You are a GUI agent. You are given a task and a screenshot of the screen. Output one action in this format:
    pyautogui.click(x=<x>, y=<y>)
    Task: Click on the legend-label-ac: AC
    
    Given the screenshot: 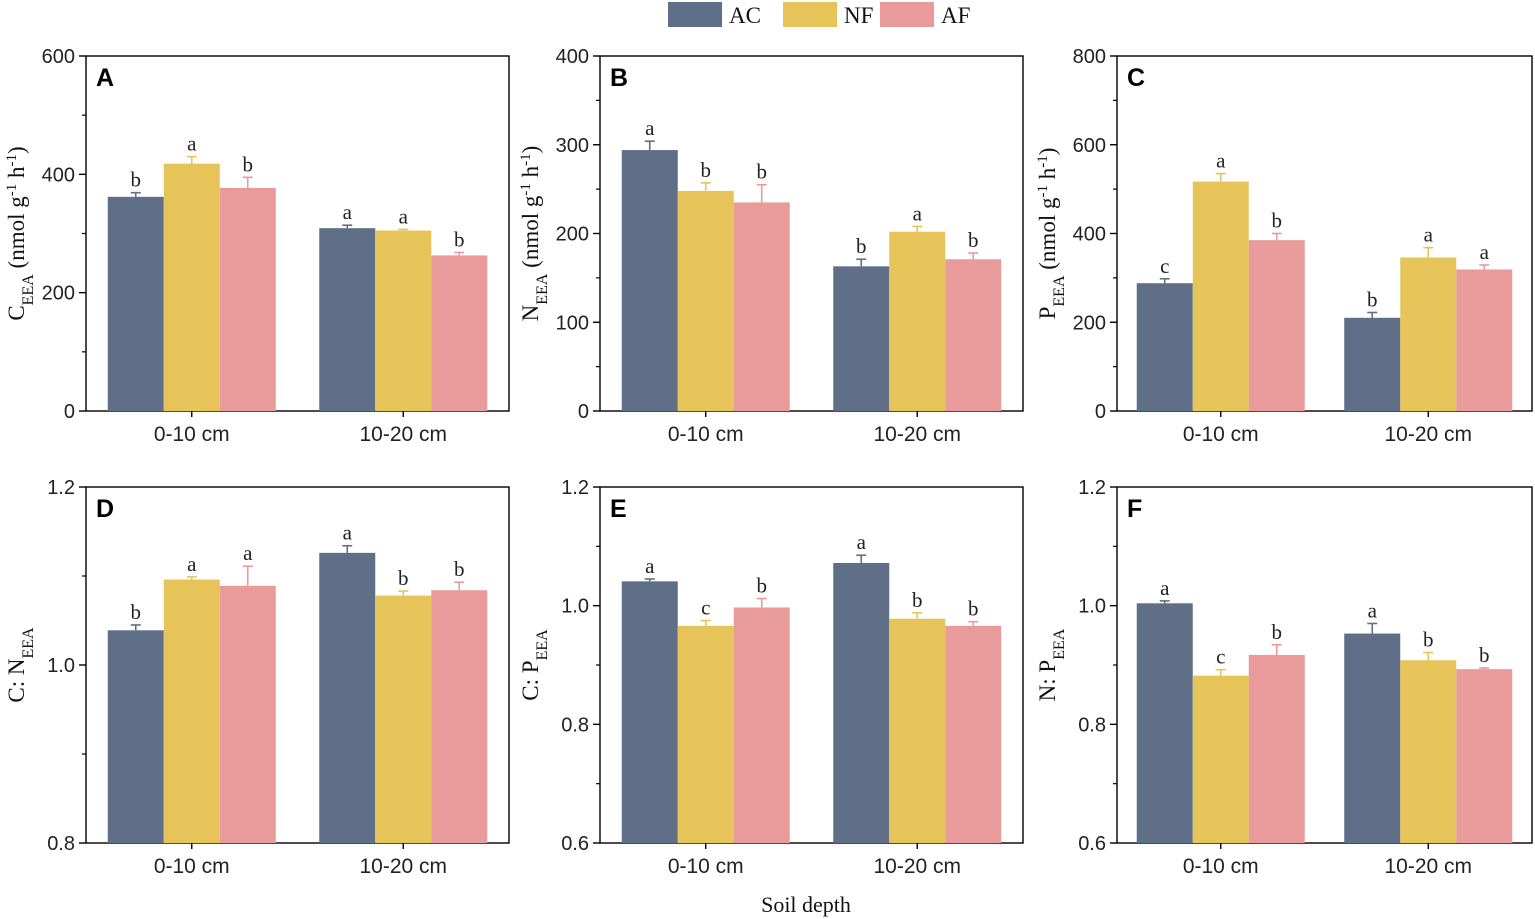 What is the action you would take?
    pyautogui.click(x=745, y=15)
    